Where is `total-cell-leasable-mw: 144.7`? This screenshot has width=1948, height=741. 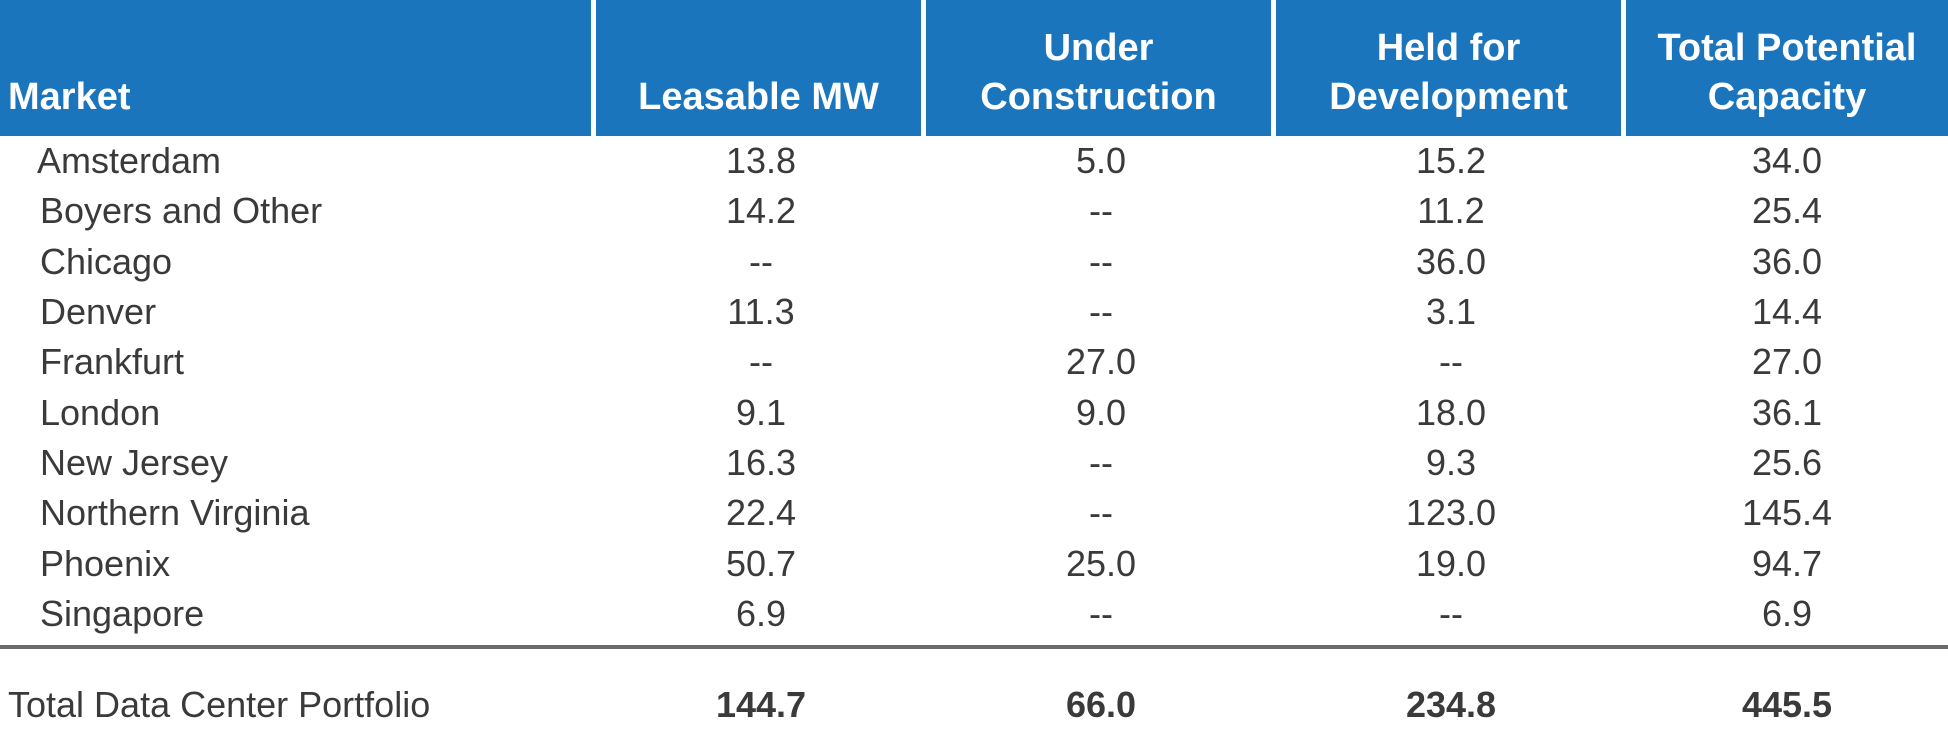 total-cell-leasable-mw: 144.7 is located at coordinates (761, 692).